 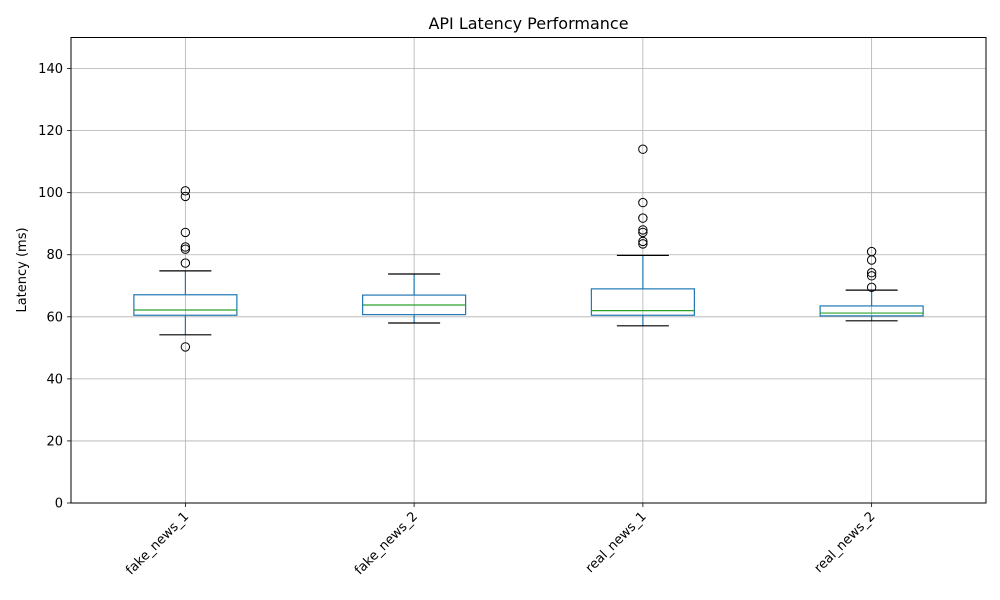 What do you see at coordinates (50, 131) in the screenshot?
I see `y-tick-label: 120` at bounding box center [50, 131].